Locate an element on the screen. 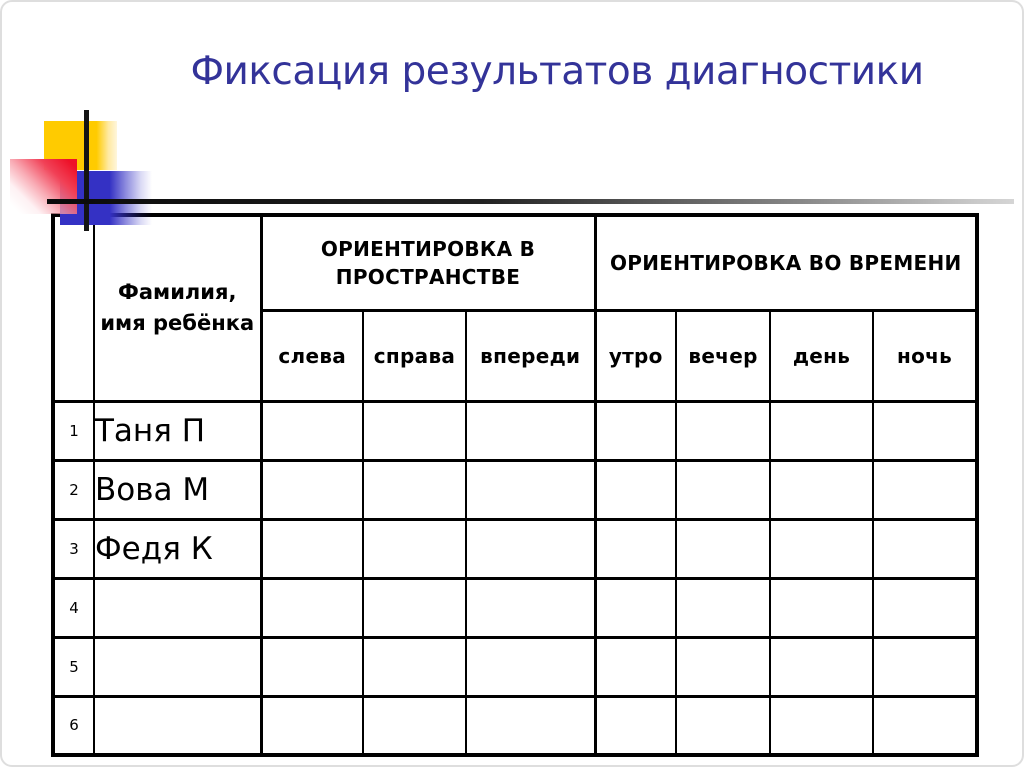 This screenshot has height=767, width=1024. column-header-noch: ночь is located at coordinates (925, 355).